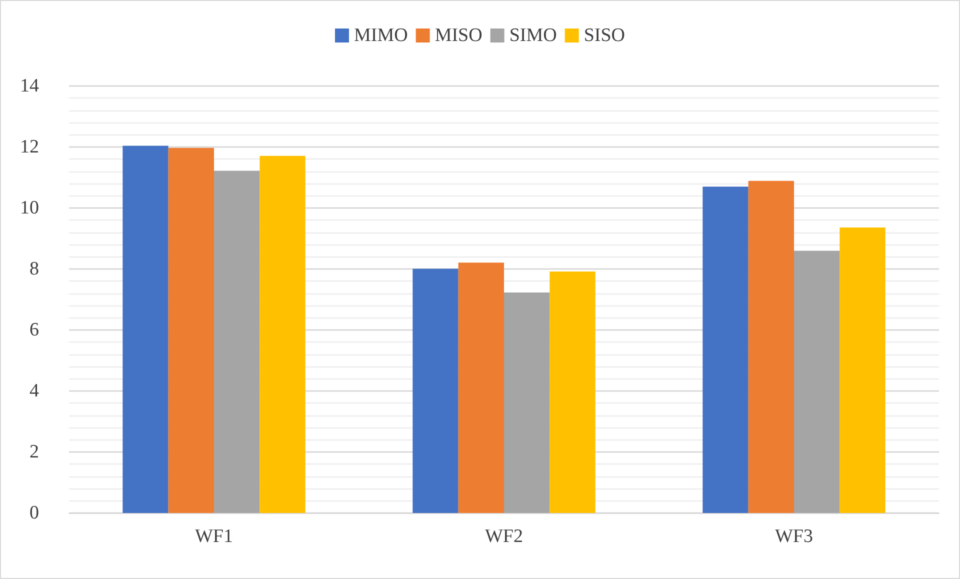  I want to click on y-tick-label: 12, so click(29, 147).